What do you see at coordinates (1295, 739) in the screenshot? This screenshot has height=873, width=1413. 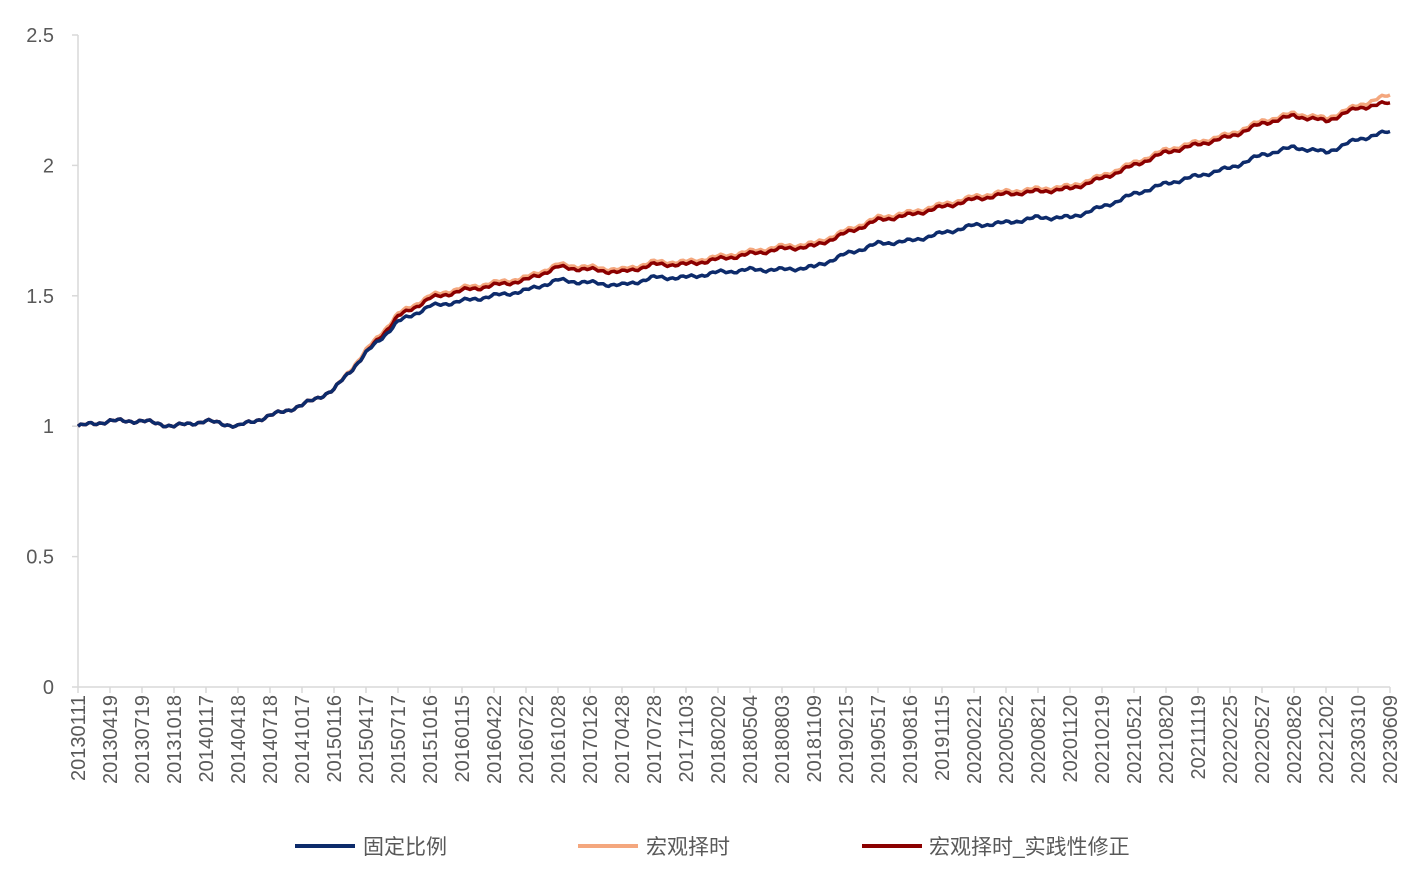 I see `x-tick-label: 20220826` at bounding box center [1295, 739].